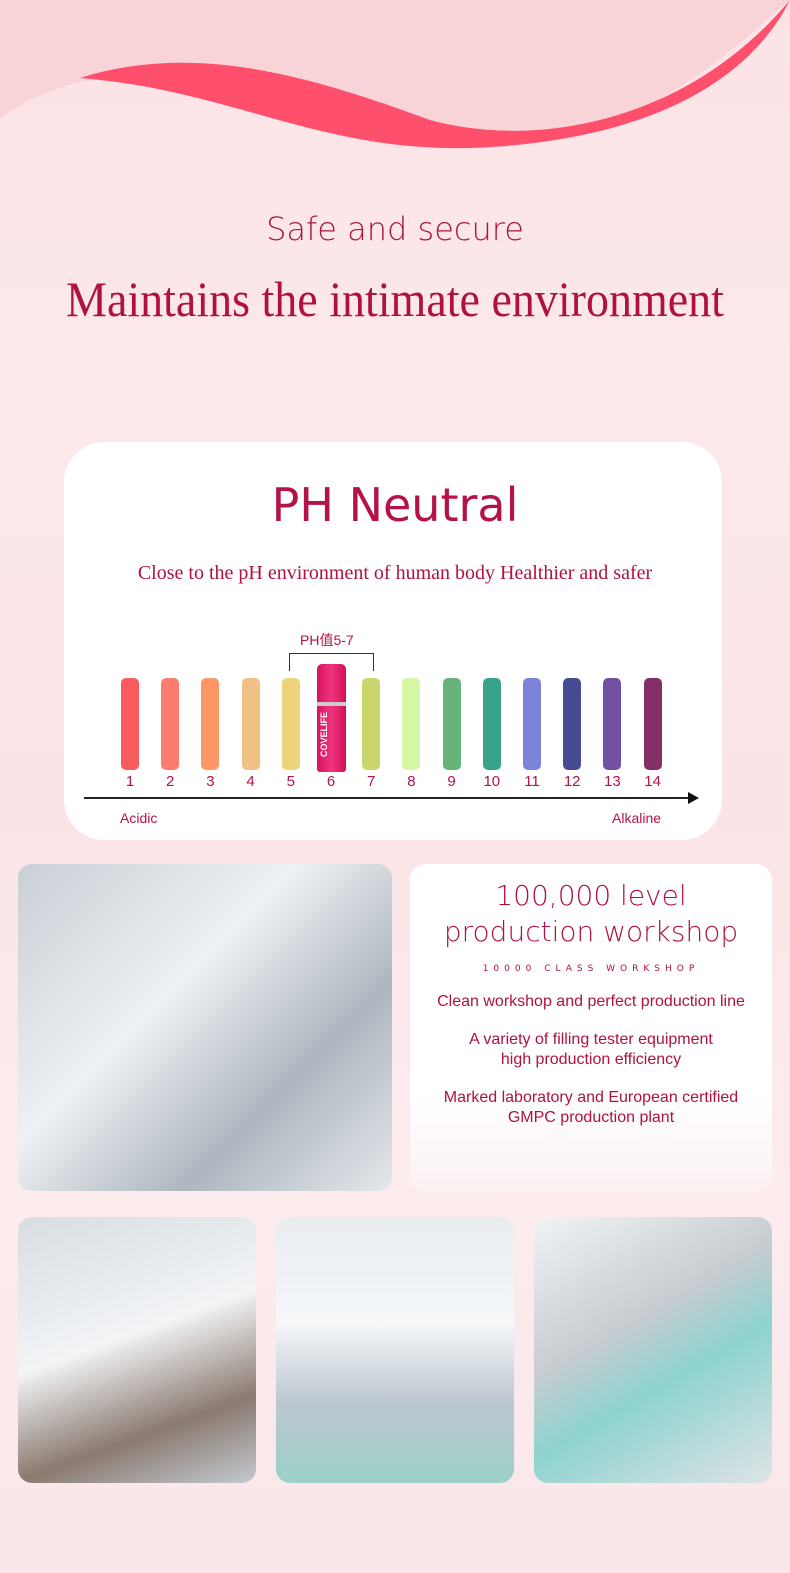  What do you see at coordinates (395, 505) in the screenshot?
I see `ph-title: PH Neutral` at bounding box center [395, 505].